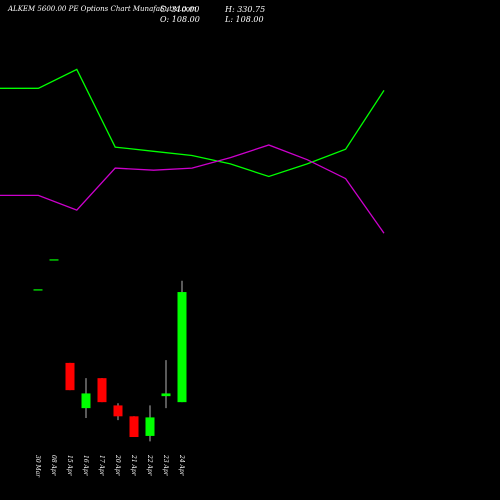 The height and width of the screenshot is (500, 500). What do you see at coordinates (133, 465) in the screenshot?
I see `x-tick-label: 21 Apr` at bounding box center [133, 465].